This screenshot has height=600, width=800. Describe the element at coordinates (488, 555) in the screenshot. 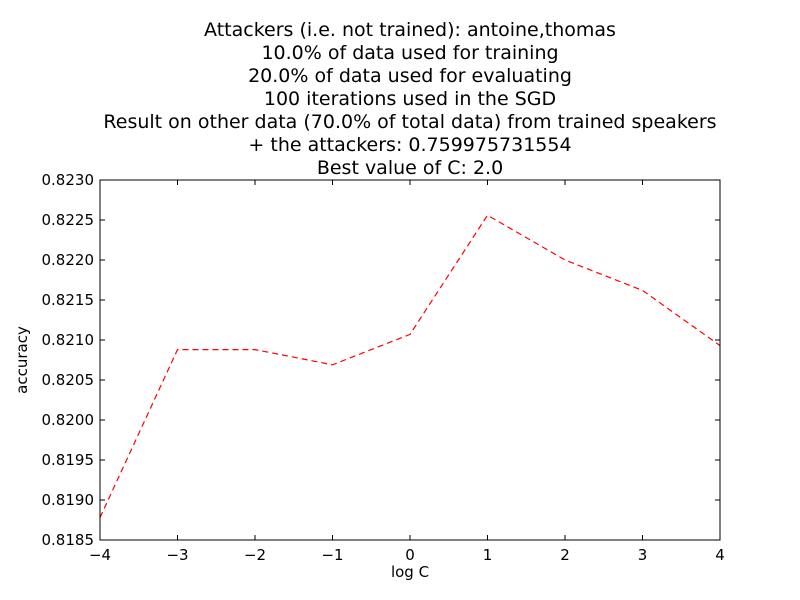

I see `x-tick-label: 1` at that location.